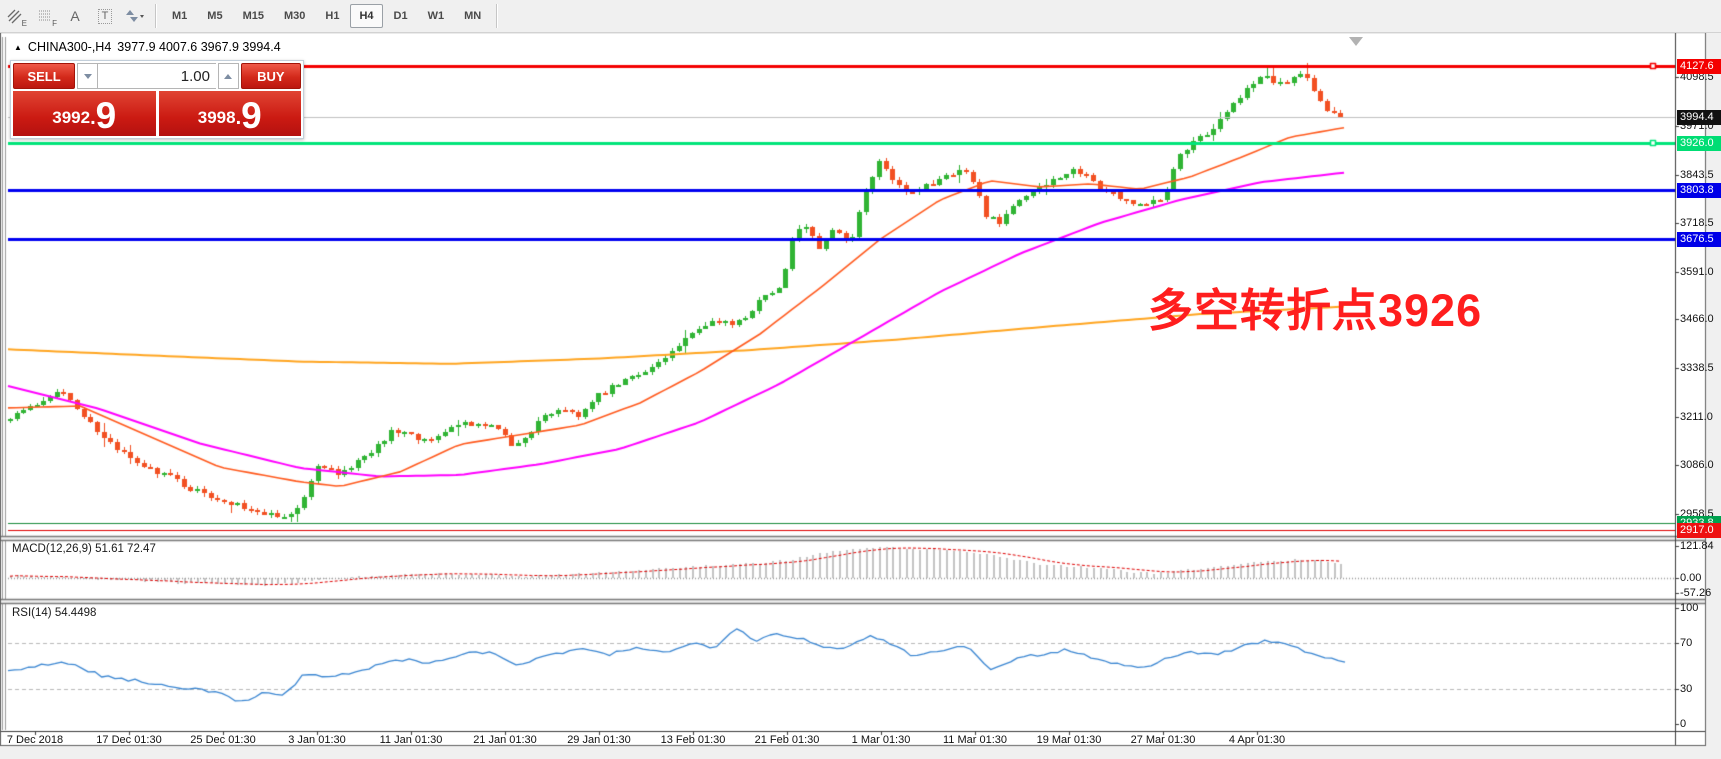  Describe the element at coordinates (332, 16) in the screenshot. I see `timeframe-h1-button: H1` at that location.